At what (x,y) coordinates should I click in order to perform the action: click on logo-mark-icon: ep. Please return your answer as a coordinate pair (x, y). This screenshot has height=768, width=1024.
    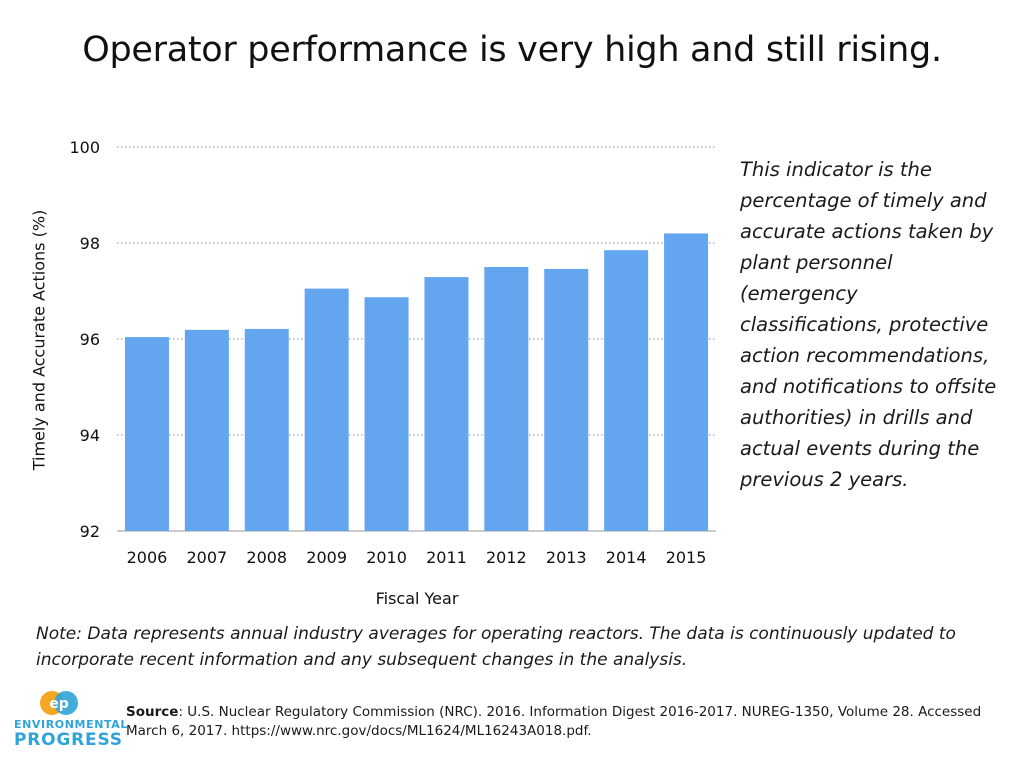
    Looking at the image, I should click on (59, 703).